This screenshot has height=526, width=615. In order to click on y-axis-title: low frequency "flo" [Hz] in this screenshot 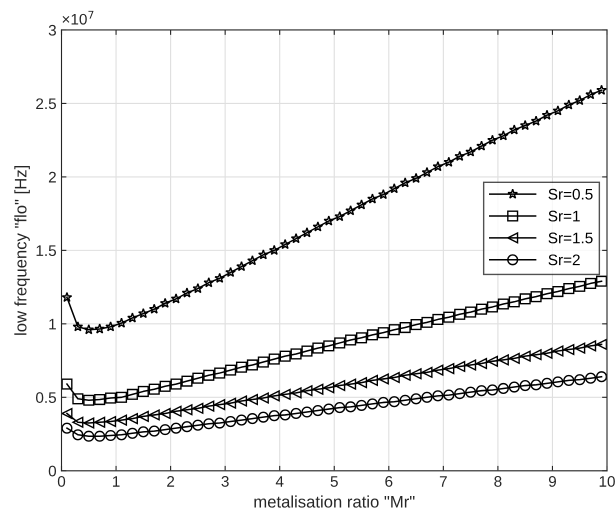, I will do `click(22, 250)`.